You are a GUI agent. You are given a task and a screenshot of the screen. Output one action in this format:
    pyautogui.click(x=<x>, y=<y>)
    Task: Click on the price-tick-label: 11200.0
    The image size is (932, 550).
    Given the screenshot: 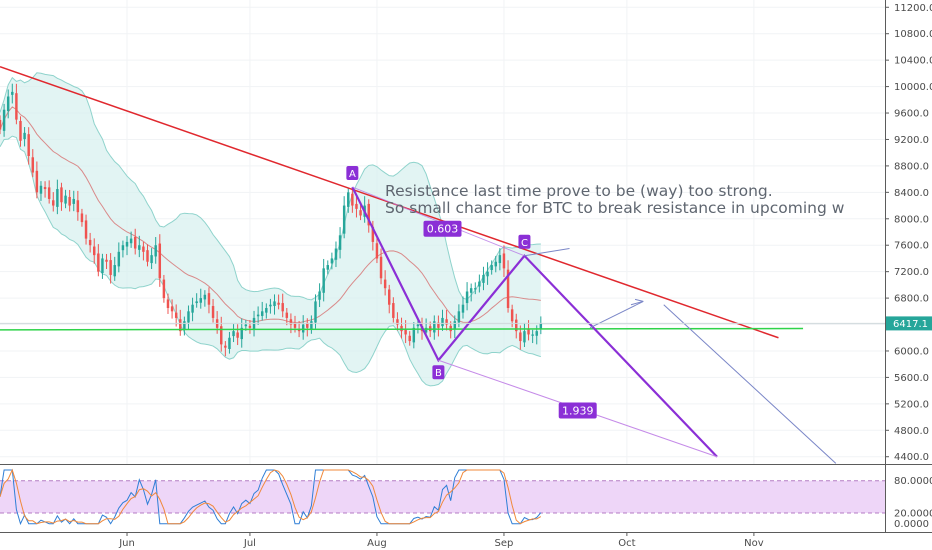 What is the action you would take?
    pyautogui.click(x=913, y=8)
    